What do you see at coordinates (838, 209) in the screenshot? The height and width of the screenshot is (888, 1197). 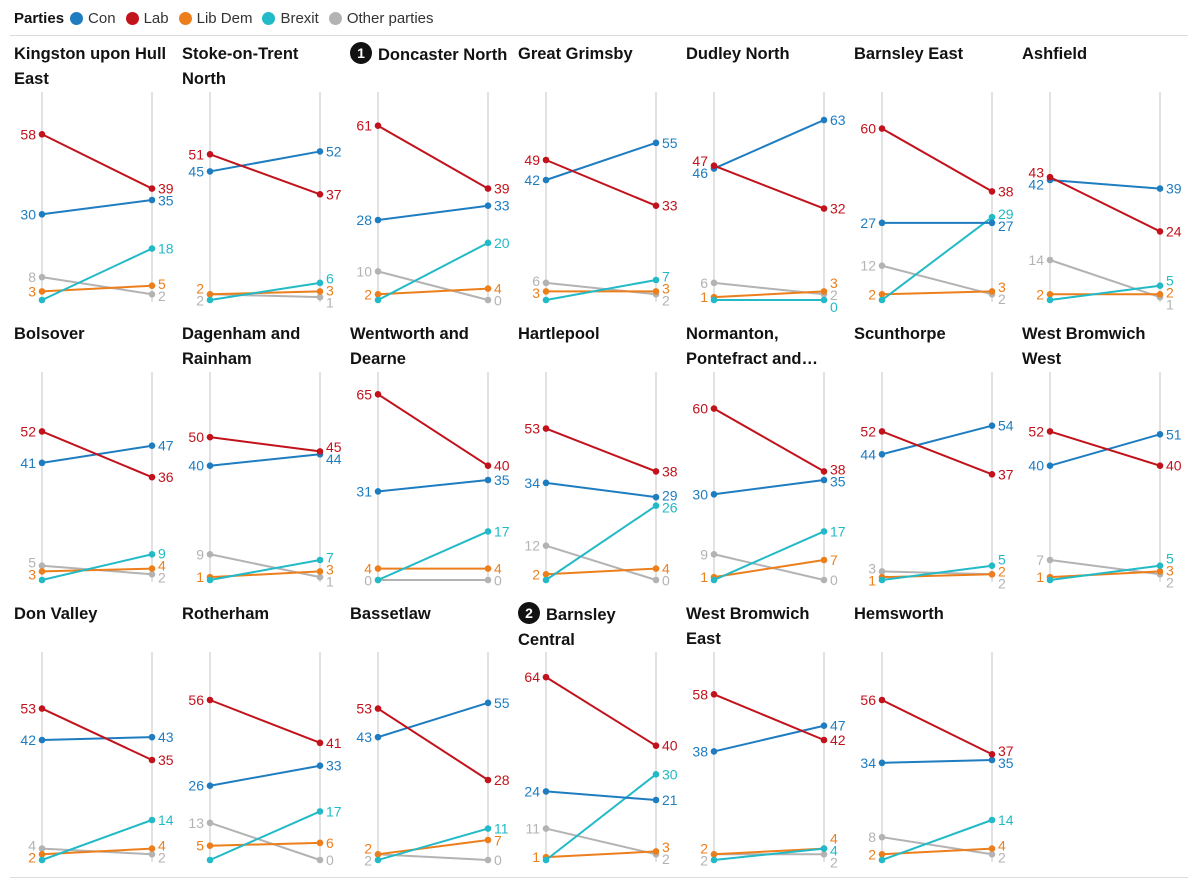 I see `value-label-end-lab: 32` at bounding box center [838, 209].